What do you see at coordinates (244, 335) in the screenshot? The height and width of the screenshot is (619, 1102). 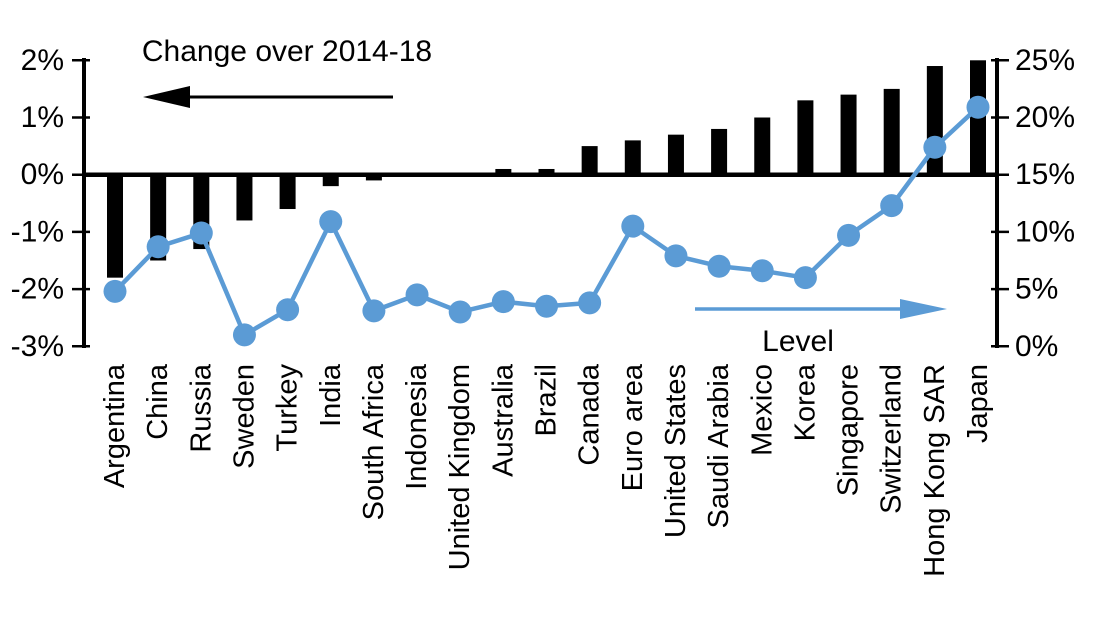 I see `level-marker-Sweden` at bounding box center [244, 335].